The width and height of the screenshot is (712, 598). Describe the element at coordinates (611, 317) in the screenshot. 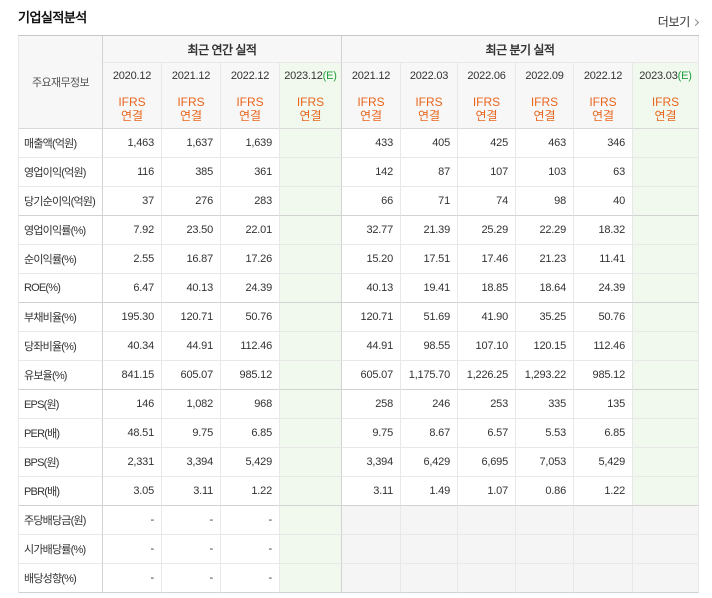

I see `quarter-value: 50.76` at that location.